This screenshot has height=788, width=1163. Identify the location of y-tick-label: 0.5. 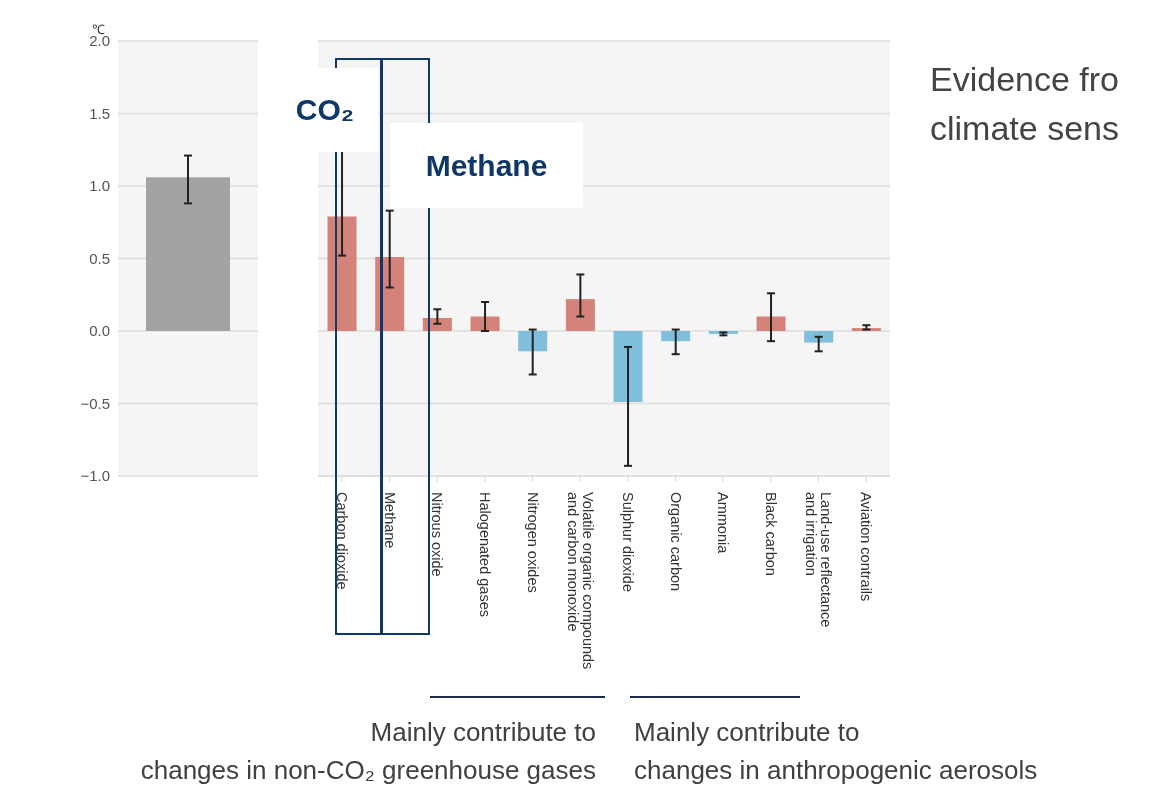
(99, 258).